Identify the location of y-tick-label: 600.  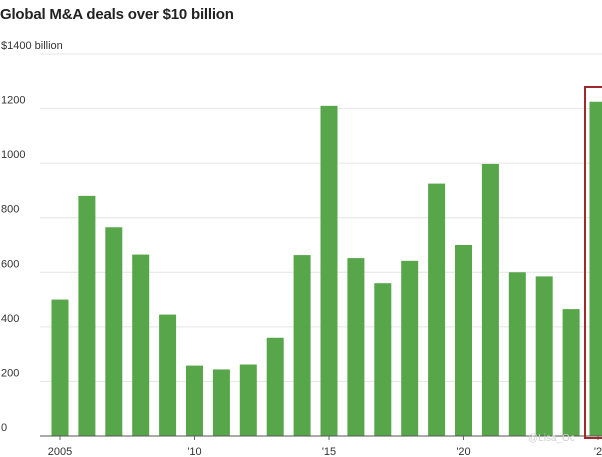
(10, 264).